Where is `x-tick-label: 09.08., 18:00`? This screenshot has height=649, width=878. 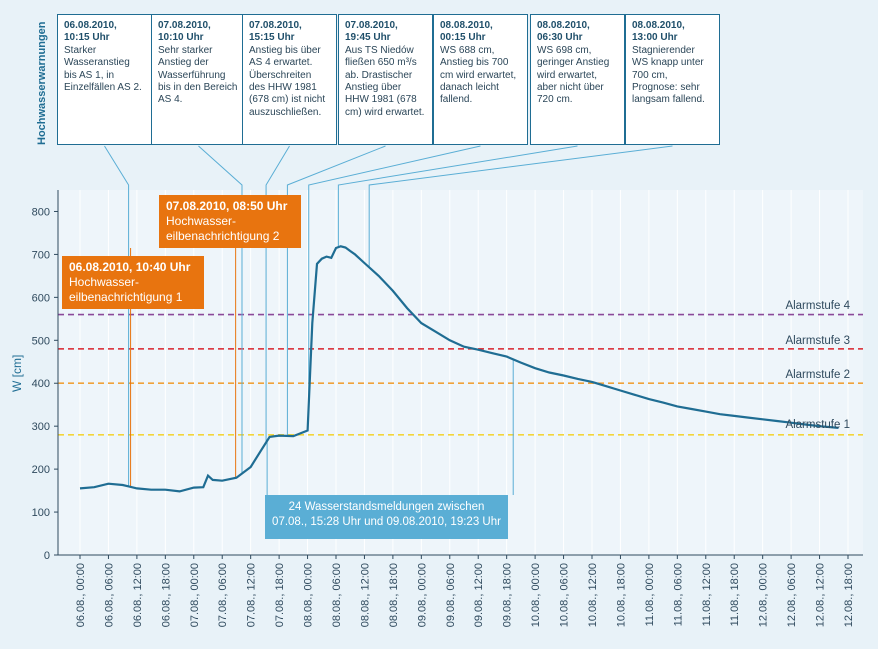 x-tick-label: 09.08., 18:00 is located at coordinates (508, 595).